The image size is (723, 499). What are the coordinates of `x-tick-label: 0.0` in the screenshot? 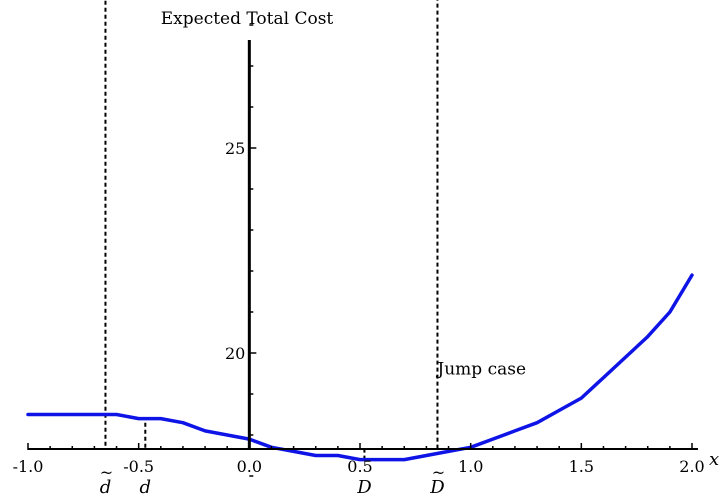 It's located at (249, 466).